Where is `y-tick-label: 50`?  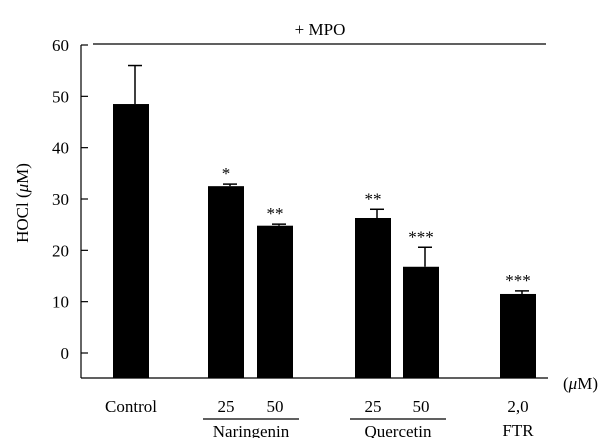
y-tick-label: 50 is located at coordinates (60, 96).